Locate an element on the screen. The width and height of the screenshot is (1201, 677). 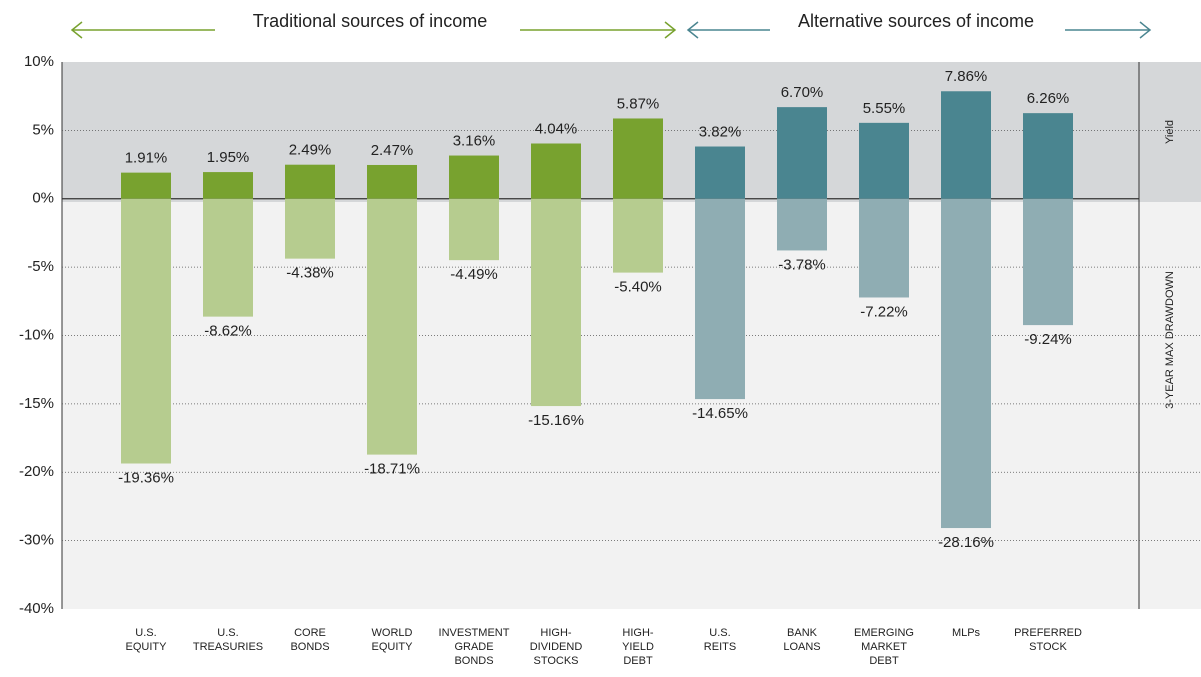
x-tick-label: WORLD EQUITY is located at coordinates (393, 640).